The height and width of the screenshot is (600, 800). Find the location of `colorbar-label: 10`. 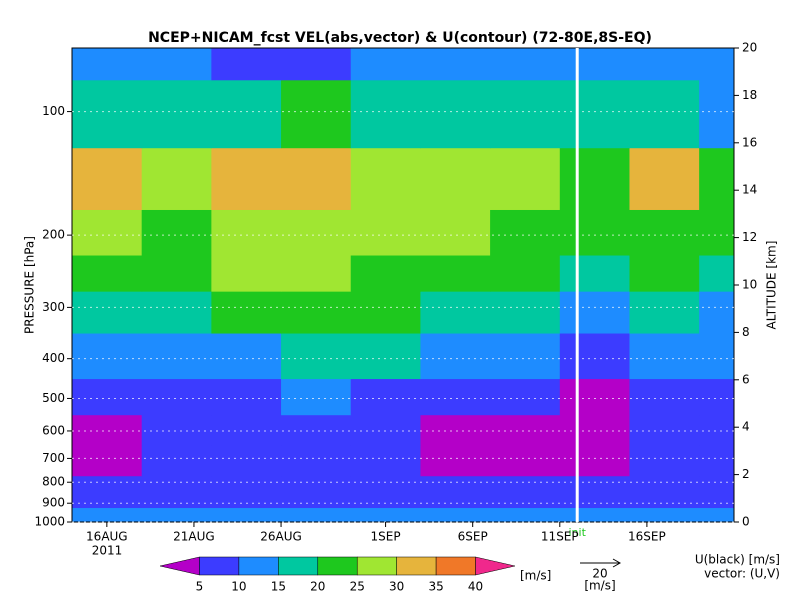

colorbar-label: 10 is located at coordinates (238, 587).